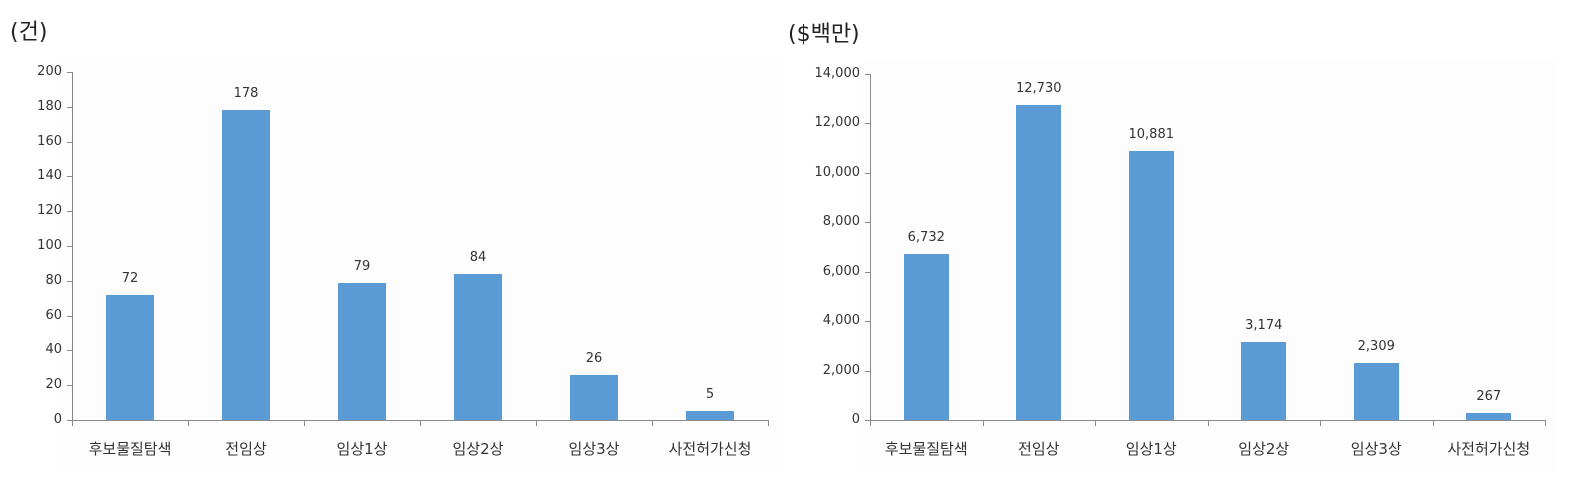 The height and width of the screenshot is (484, 1578). Describe the element at coordinates (837, 123) in the screenshot. I see `y-tick-label: 12,000` at that location.